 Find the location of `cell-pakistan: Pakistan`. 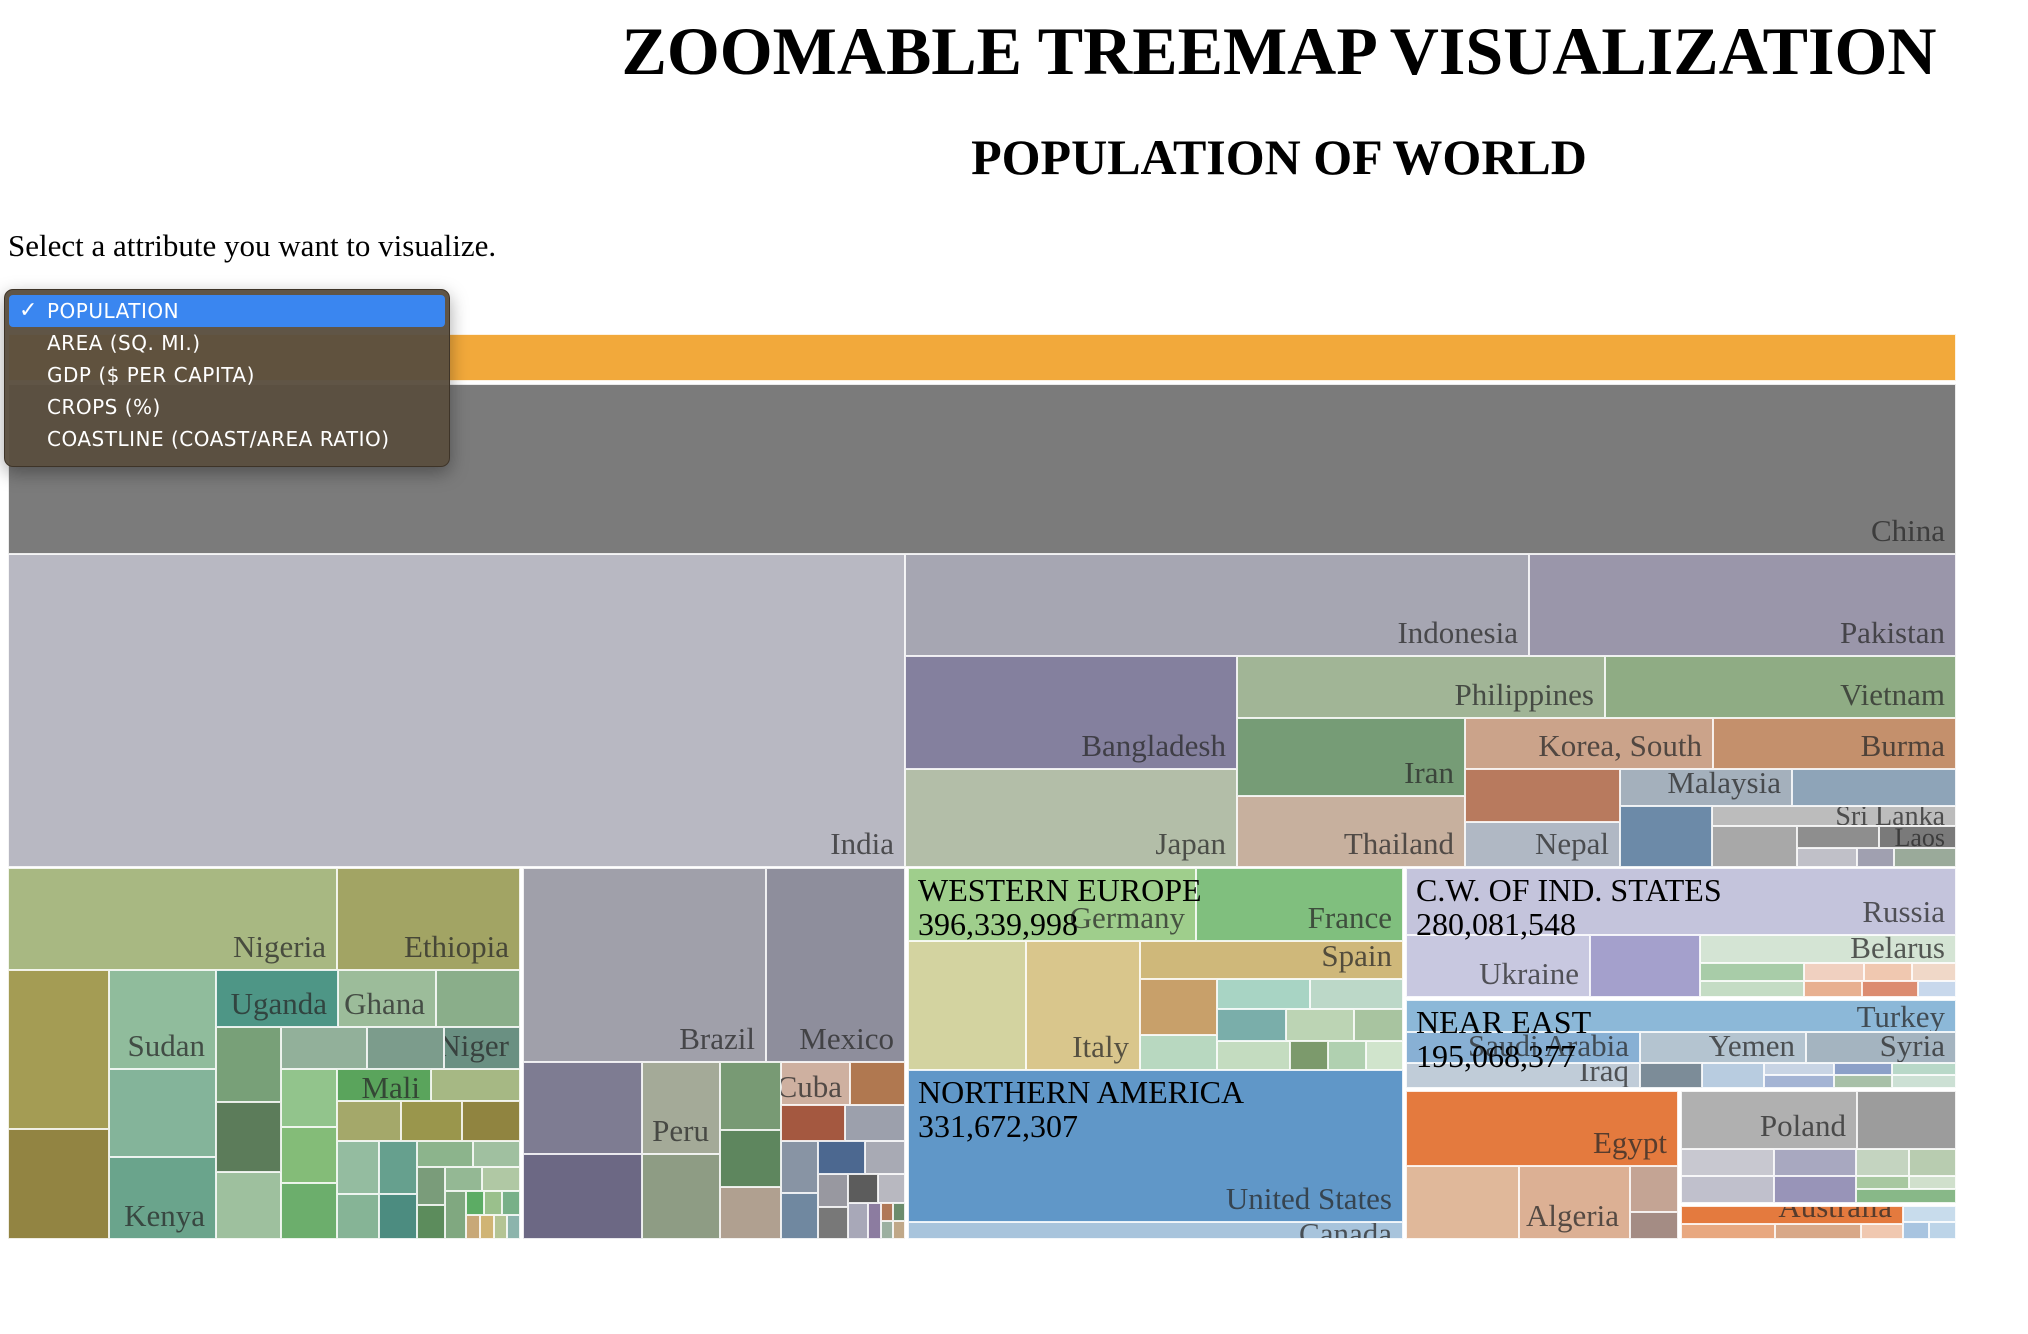

cell-pakistan: Pakistan is located at coordinates (1742, 605).